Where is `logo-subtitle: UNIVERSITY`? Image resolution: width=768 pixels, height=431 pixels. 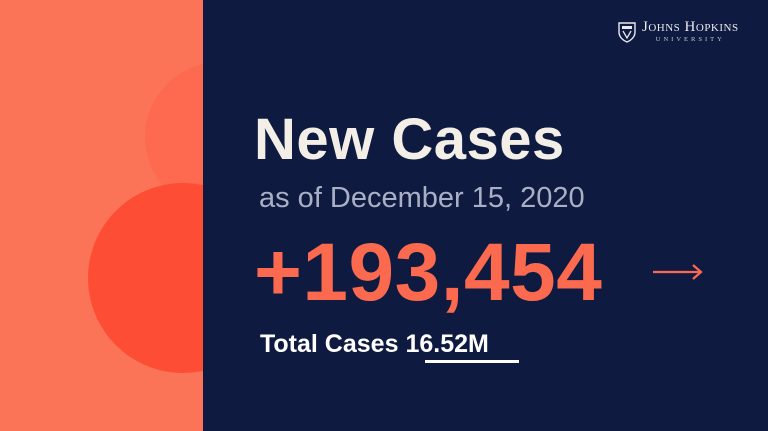
logo-subtitle: UNIVERSITY is located at coordinates (690, 39).